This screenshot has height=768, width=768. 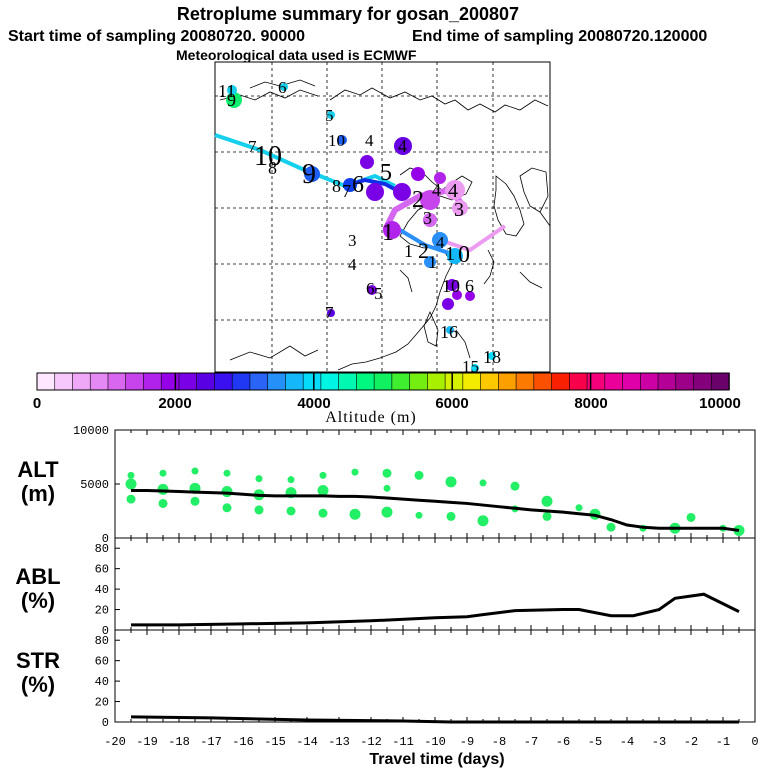 I want to click on x-tick-label: -6, so click(x=563, y=742).